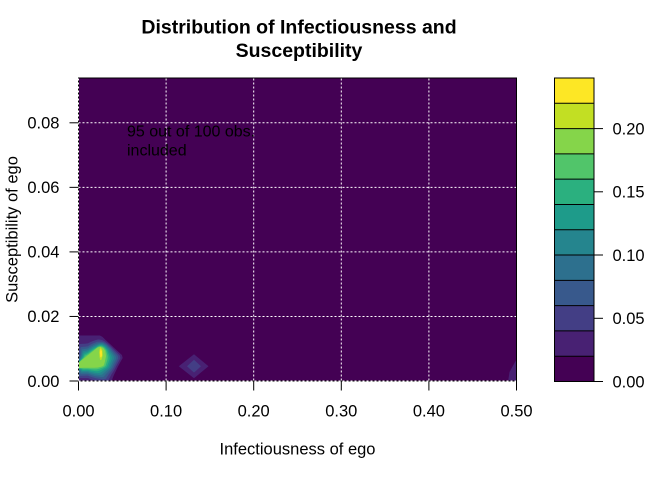 This screenshot has height=480, width=672. I want to click on svg-text: Susceptibility of ego, so click(13, 229).